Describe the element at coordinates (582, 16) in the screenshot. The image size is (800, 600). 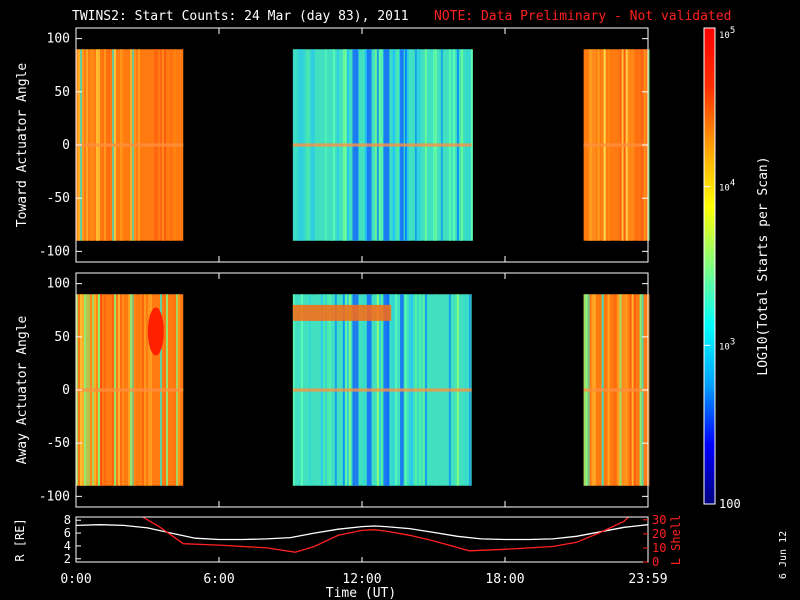
I see `chart-note: NOTE: Data Preliminary - Not validated` at that location.